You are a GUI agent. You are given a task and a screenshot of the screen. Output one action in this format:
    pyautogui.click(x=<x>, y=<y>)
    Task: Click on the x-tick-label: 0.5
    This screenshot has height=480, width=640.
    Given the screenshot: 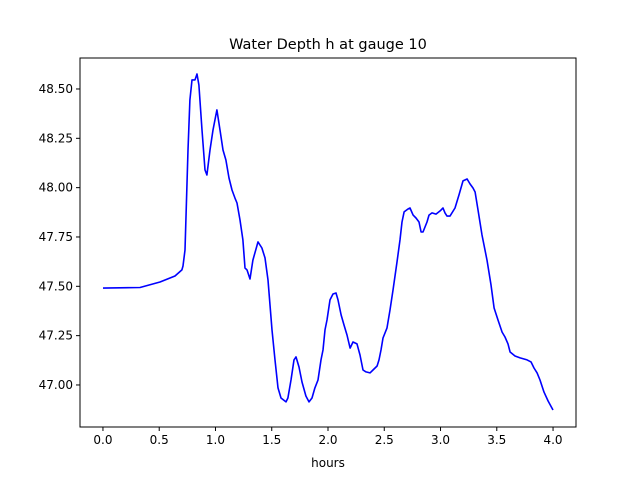 What is the action you would take?
    pyautogui.click(x=159, y=440)
    